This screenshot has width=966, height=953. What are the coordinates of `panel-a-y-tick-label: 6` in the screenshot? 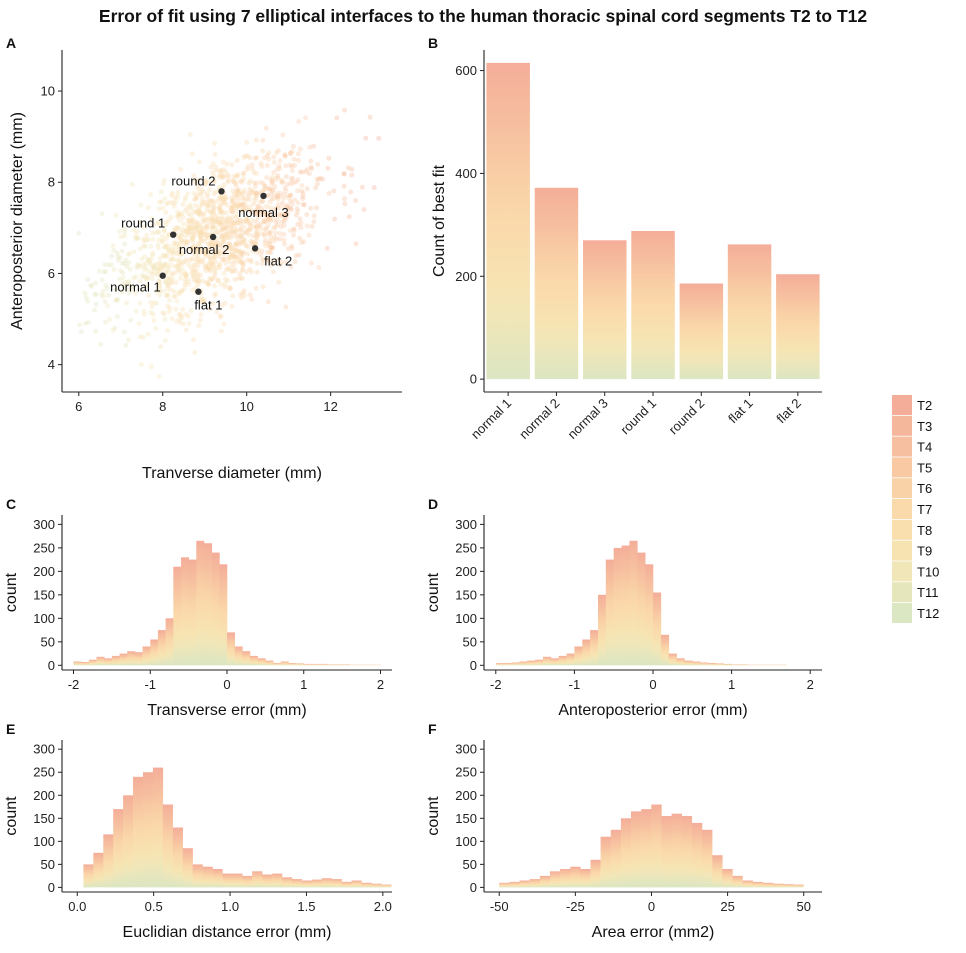 It's located at (51, 273).